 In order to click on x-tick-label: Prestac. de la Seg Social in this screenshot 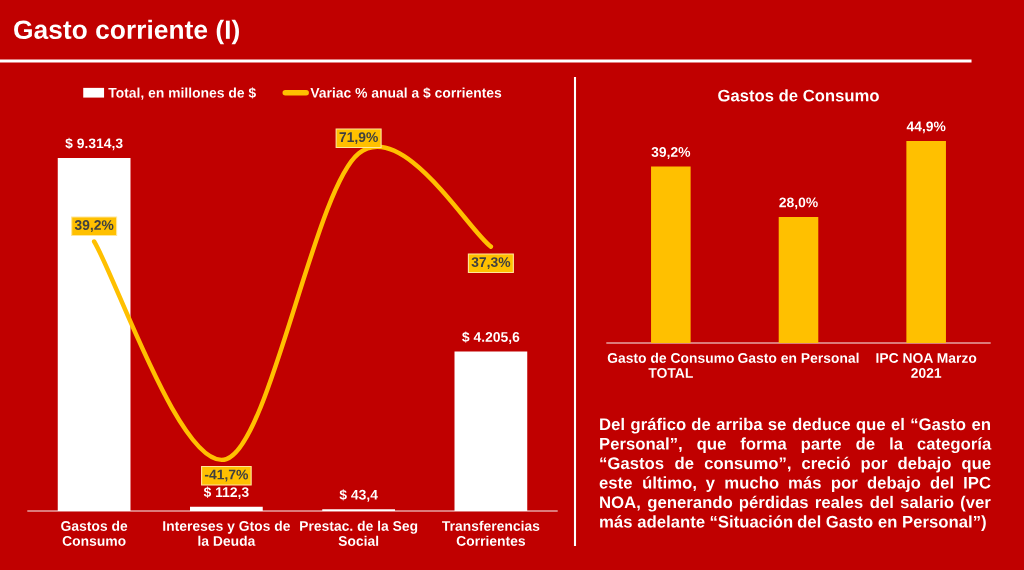, I will do `click(359, 533)`.